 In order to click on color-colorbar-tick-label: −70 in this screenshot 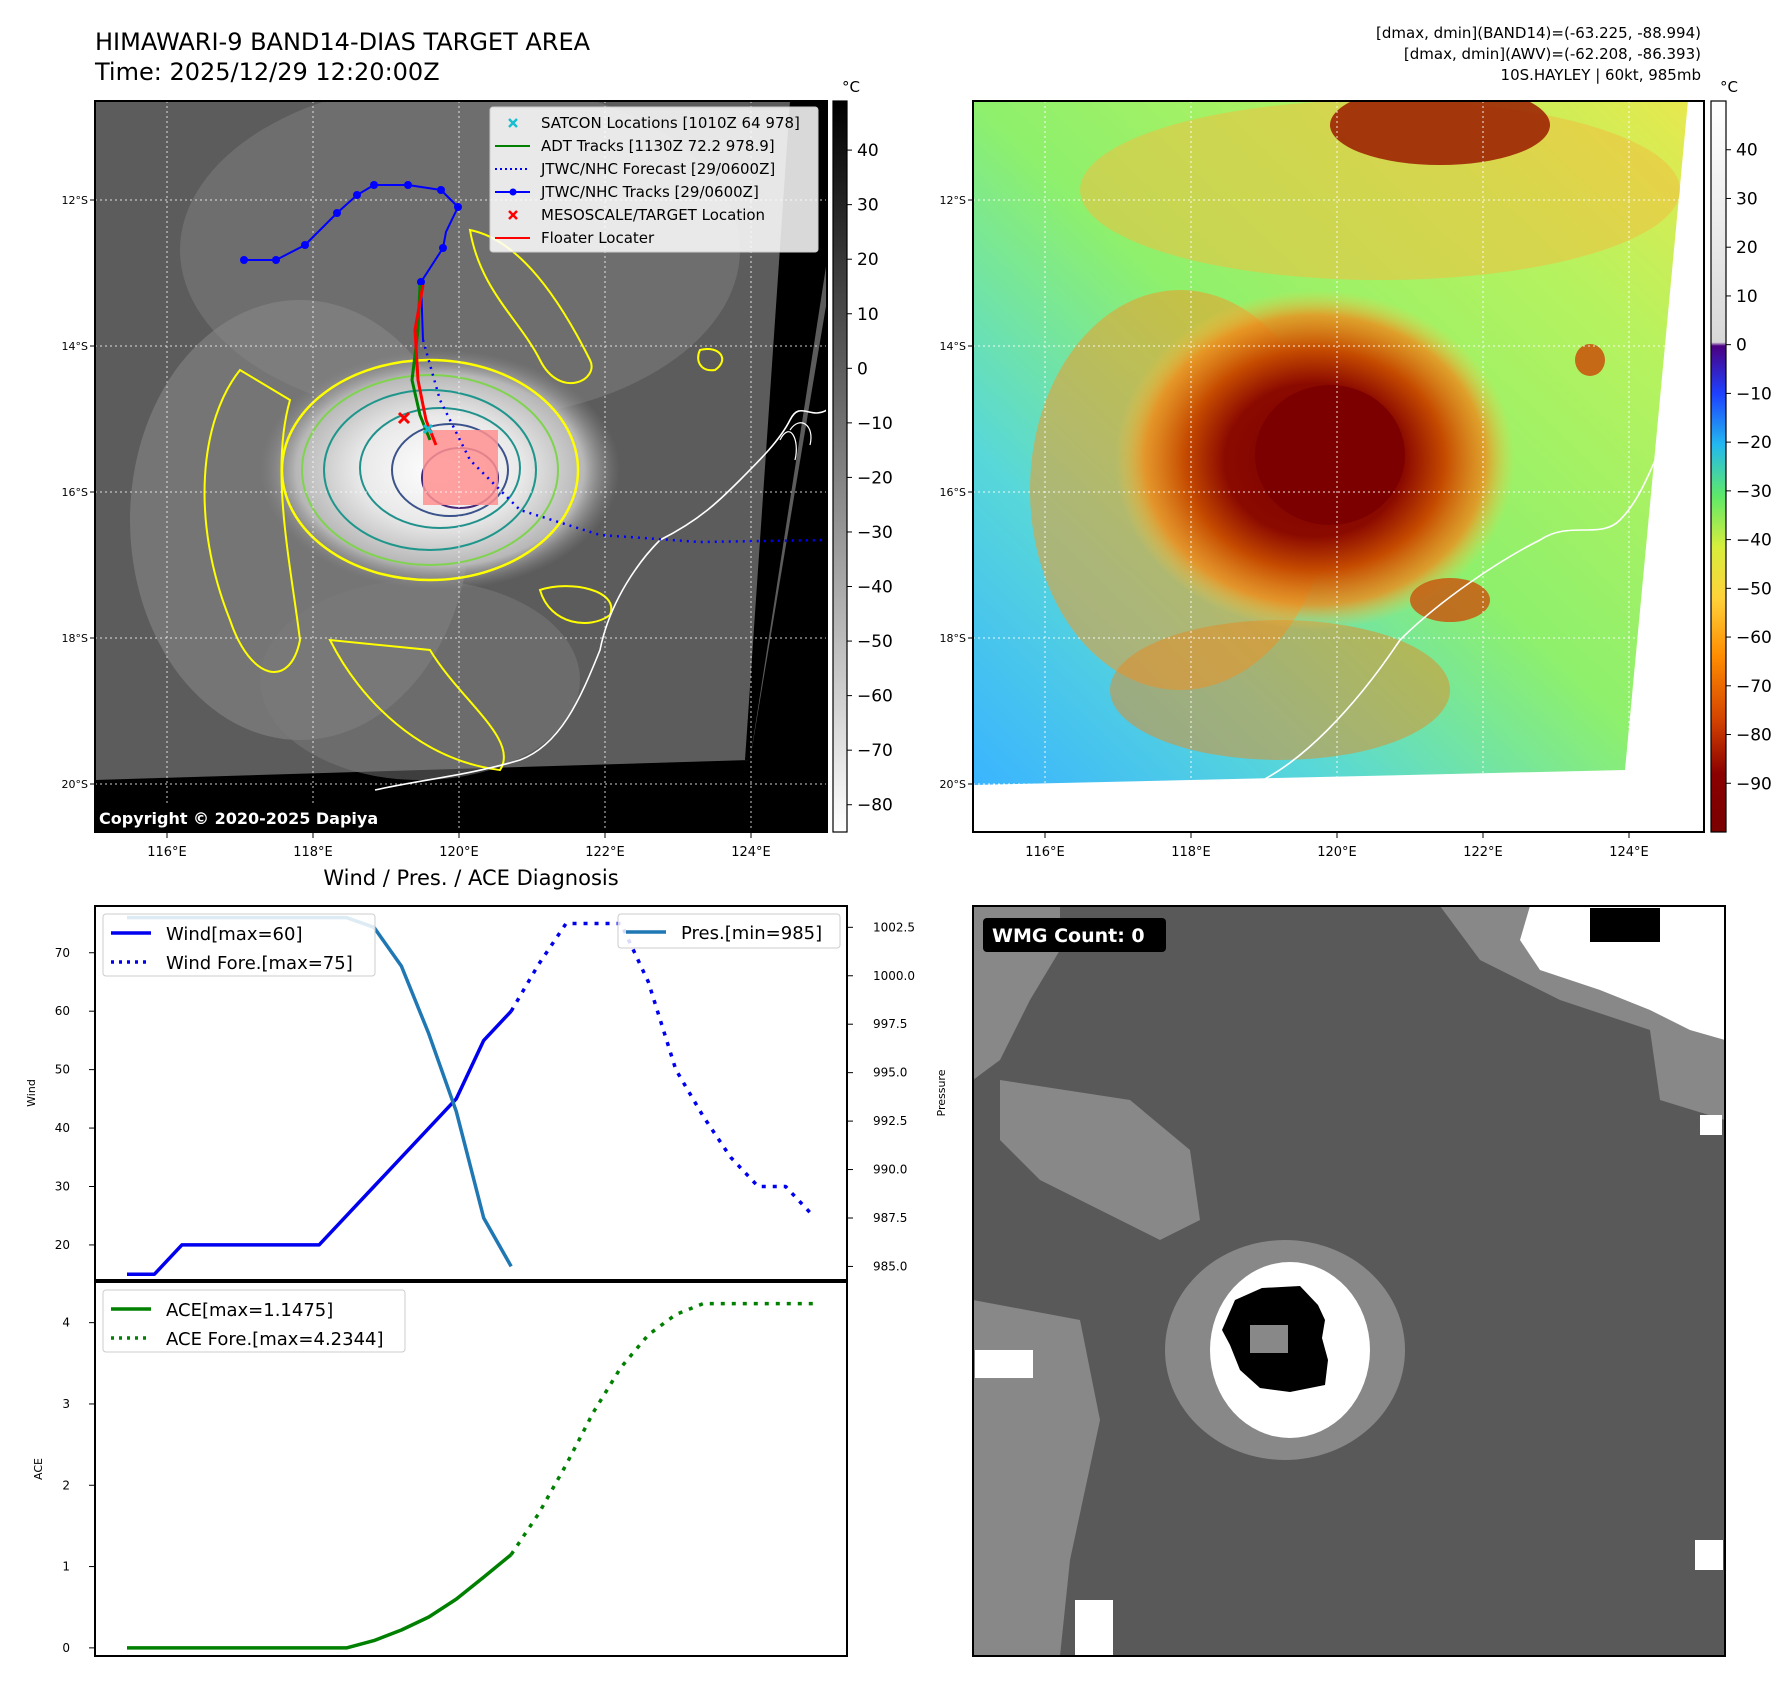, I will do `click(1754, 687)`.